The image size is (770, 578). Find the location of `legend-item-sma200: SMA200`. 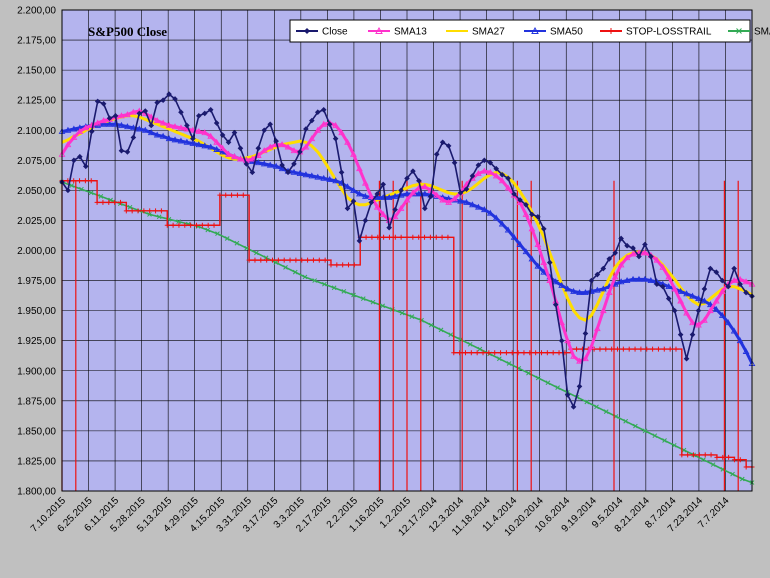

legend-item-sma200: SMA200 is located at coordinates (749, 32).